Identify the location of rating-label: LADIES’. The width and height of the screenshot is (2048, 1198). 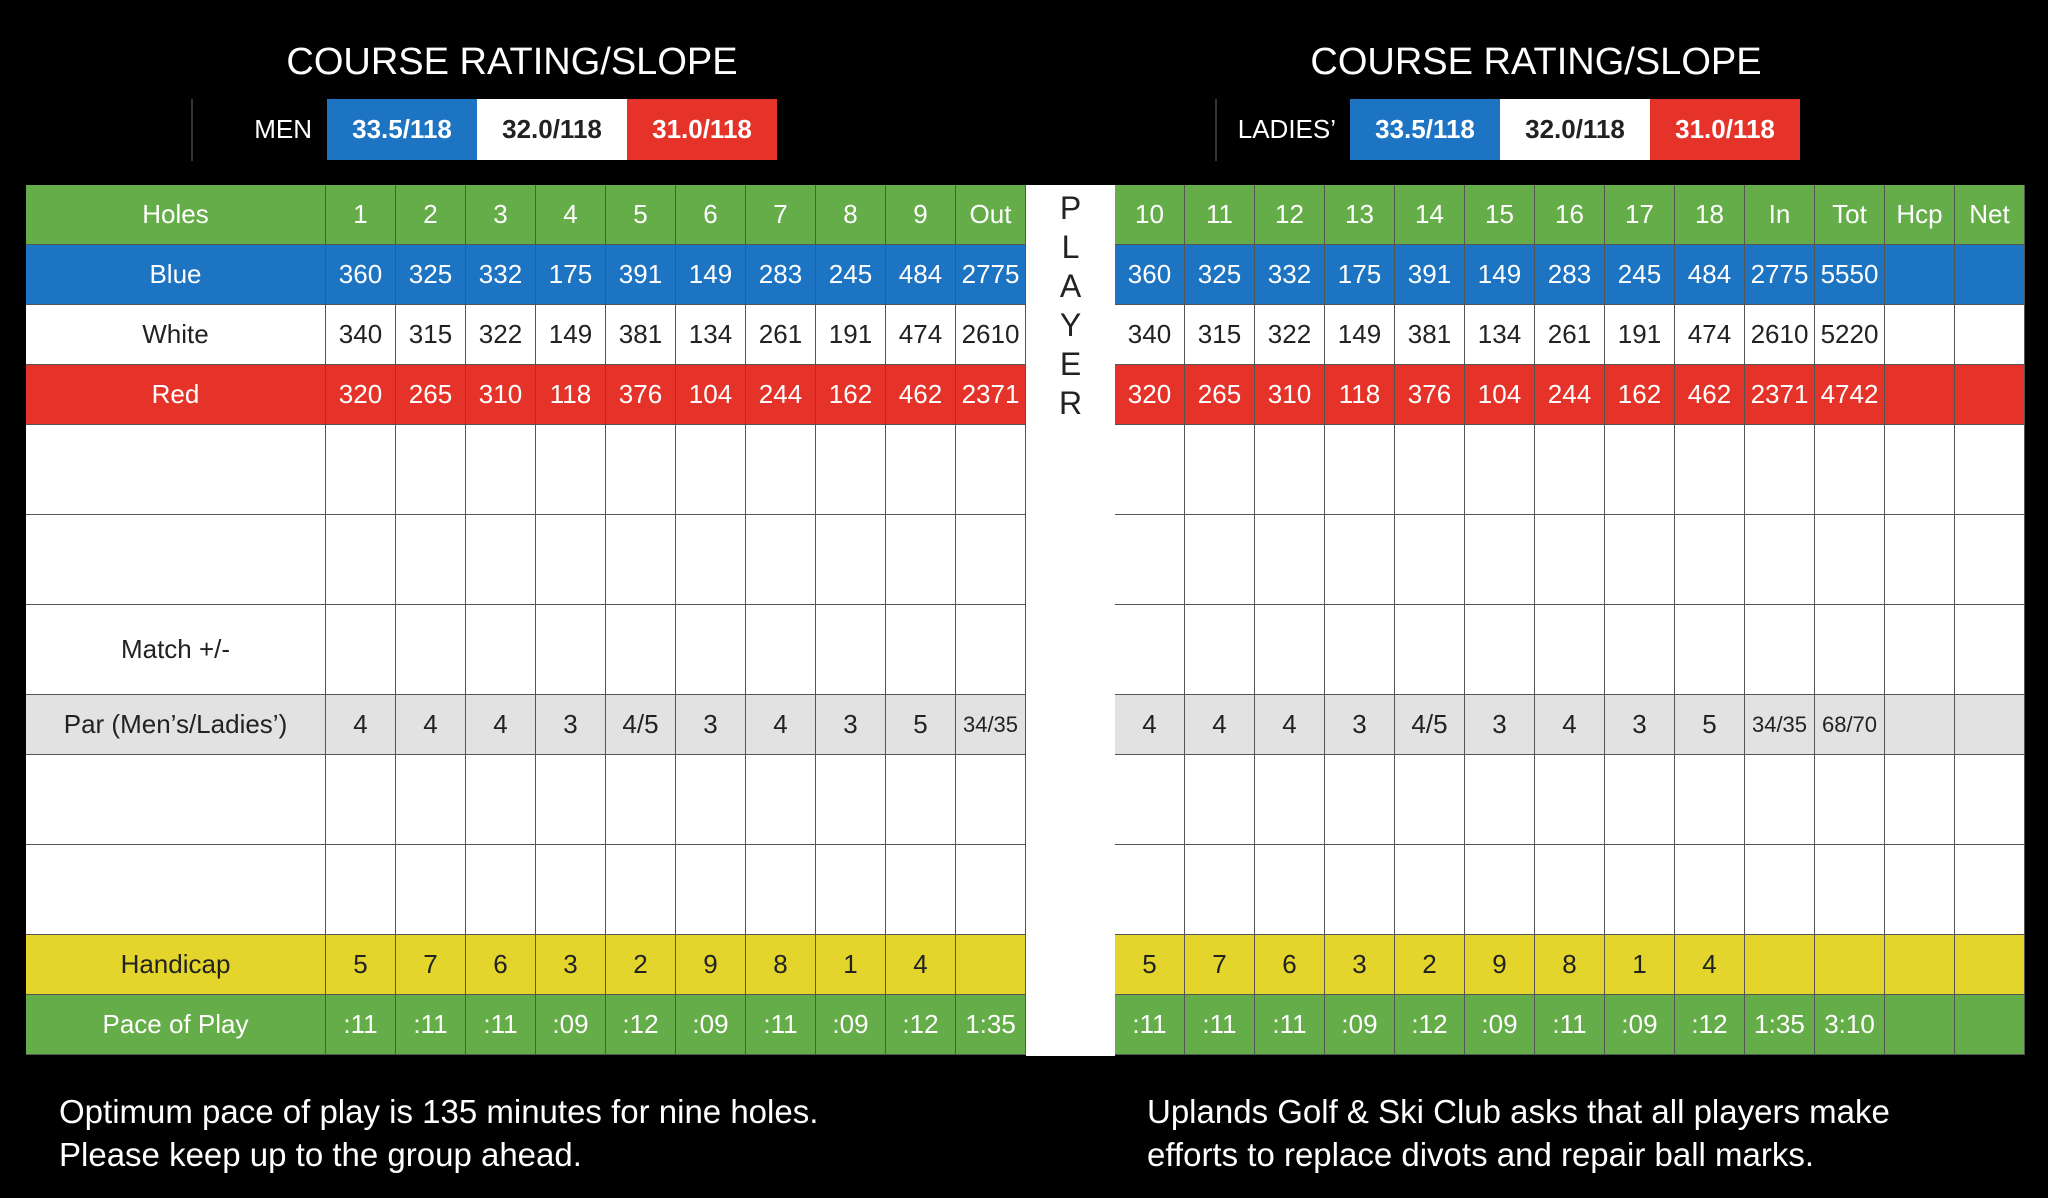
(1286, 129).